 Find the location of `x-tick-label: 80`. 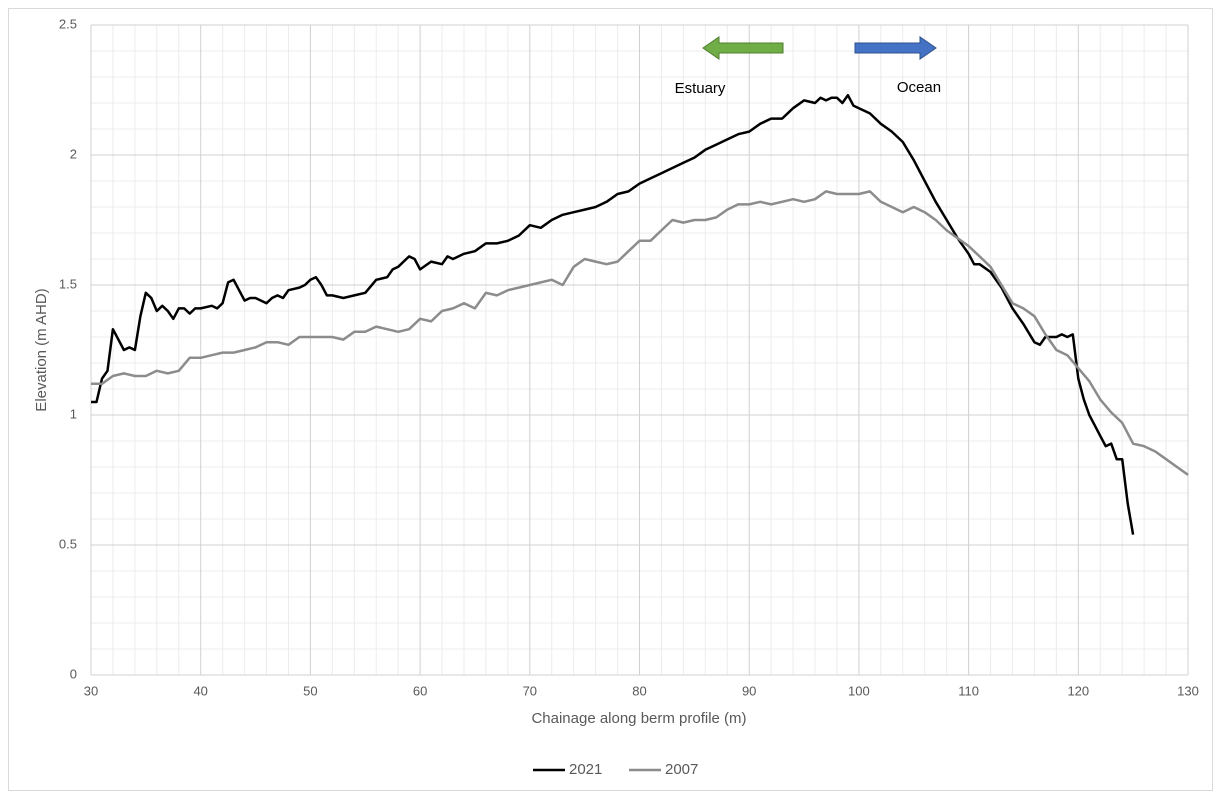

x-tick-label: 80 is located at coordinates (639, 690).